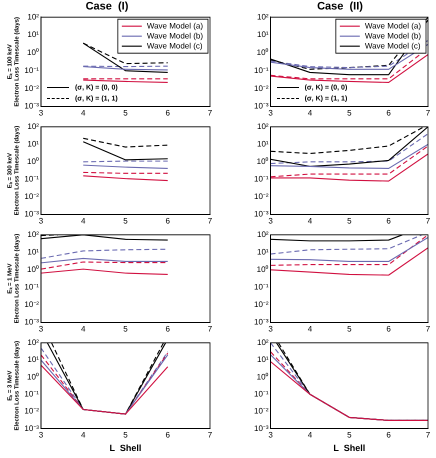 This screenshot has width=436, height=458. Describe the element at coordinates (107, 6) in the screenshot. I see `chart-title: Case (I)` at that location.